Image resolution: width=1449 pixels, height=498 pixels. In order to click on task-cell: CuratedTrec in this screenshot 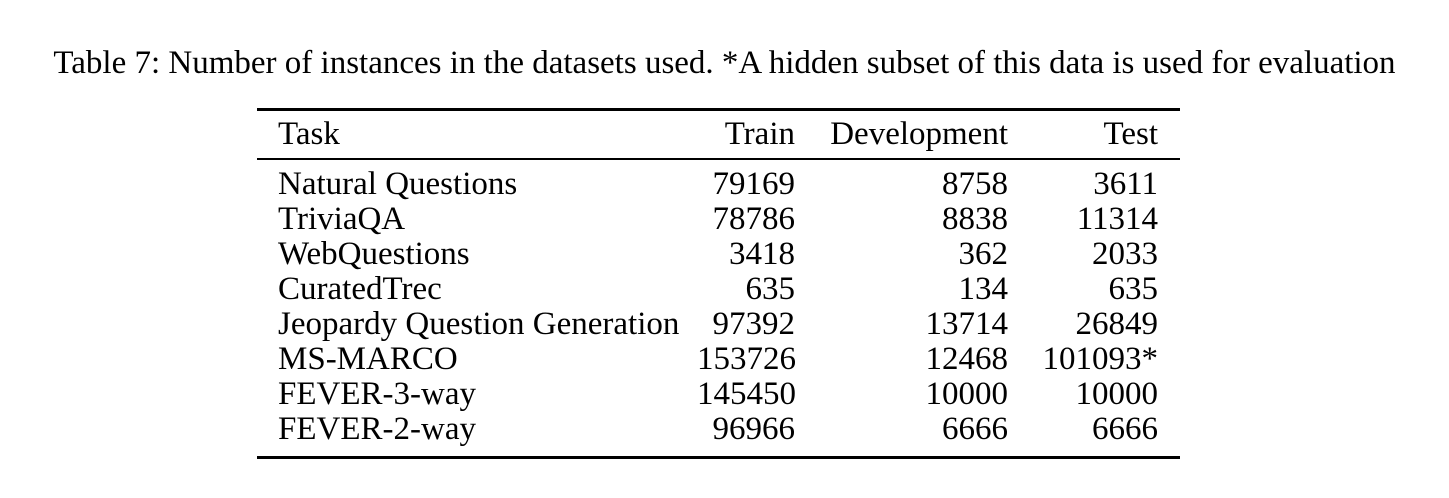, I will do `click(360, 289)`.